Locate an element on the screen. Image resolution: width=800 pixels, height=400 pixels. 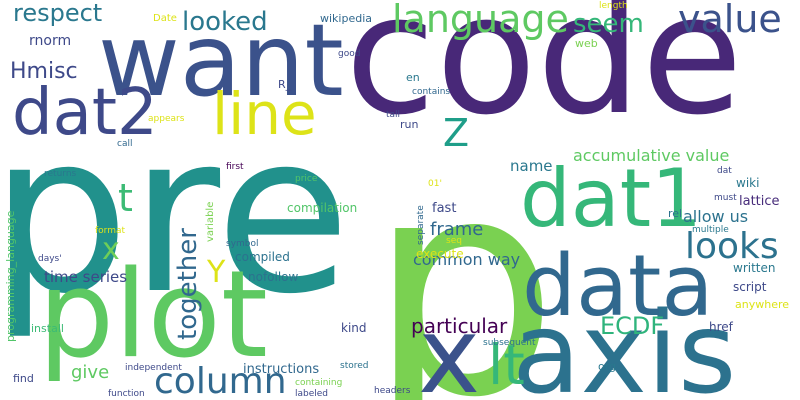
word-programming-language: programming_language is located at coordinates (10, 276).